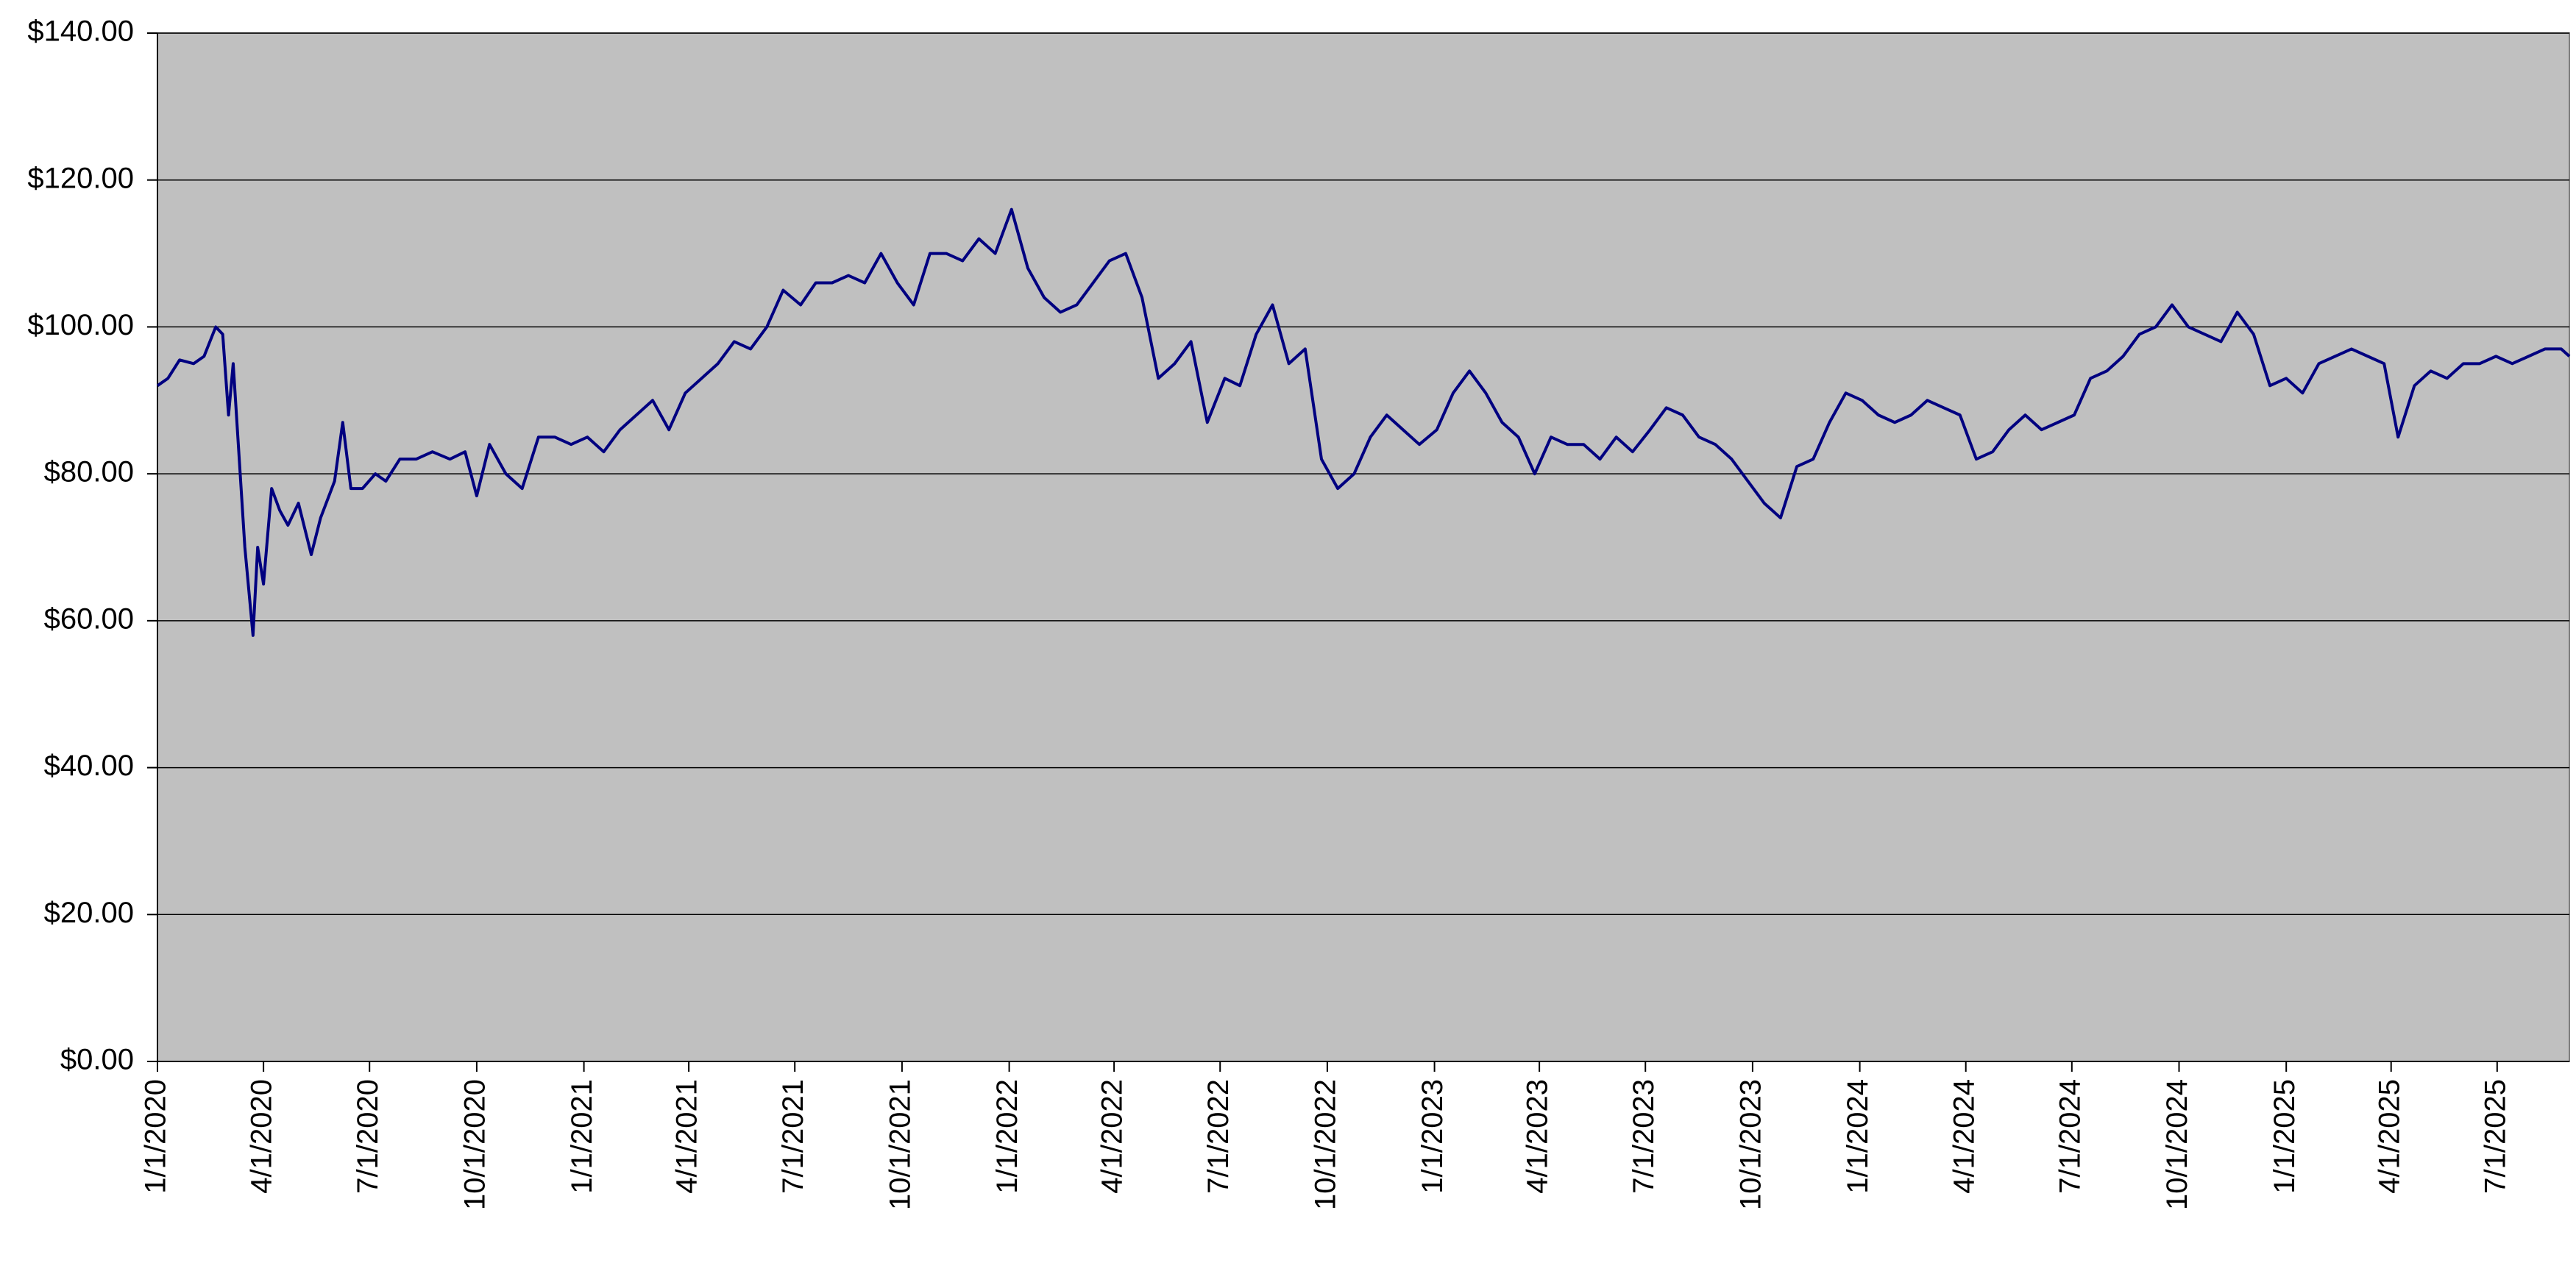  Describe the element at coordinates (262, 1136) in the screenshot. I see `x-tick-label: 4/1/2020` at that location.